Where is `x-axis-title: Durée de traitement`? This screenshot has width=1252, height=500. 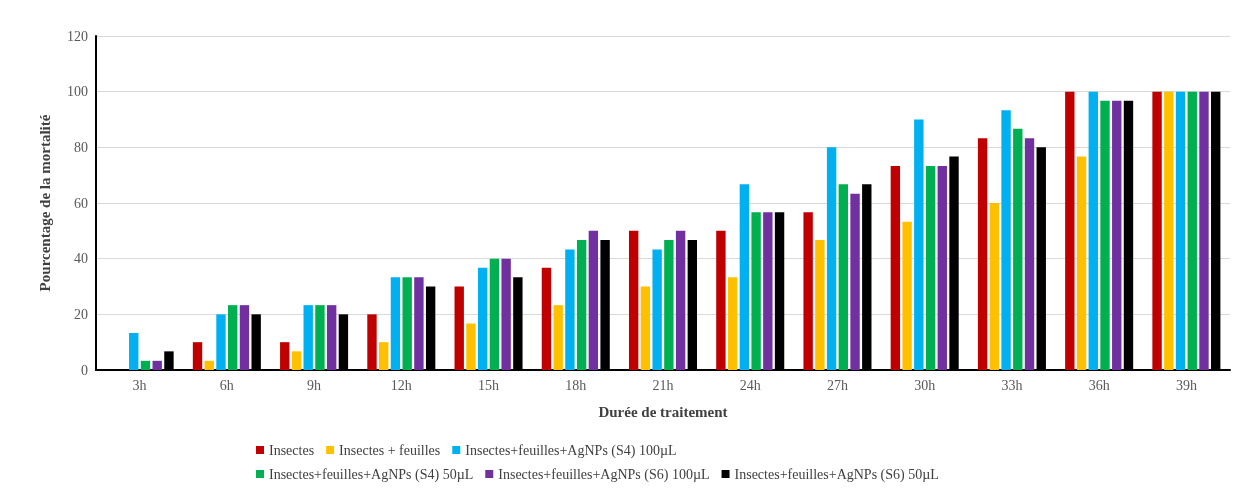 x-axis-title: Durée de traitement is located at coordinates (663, 411).